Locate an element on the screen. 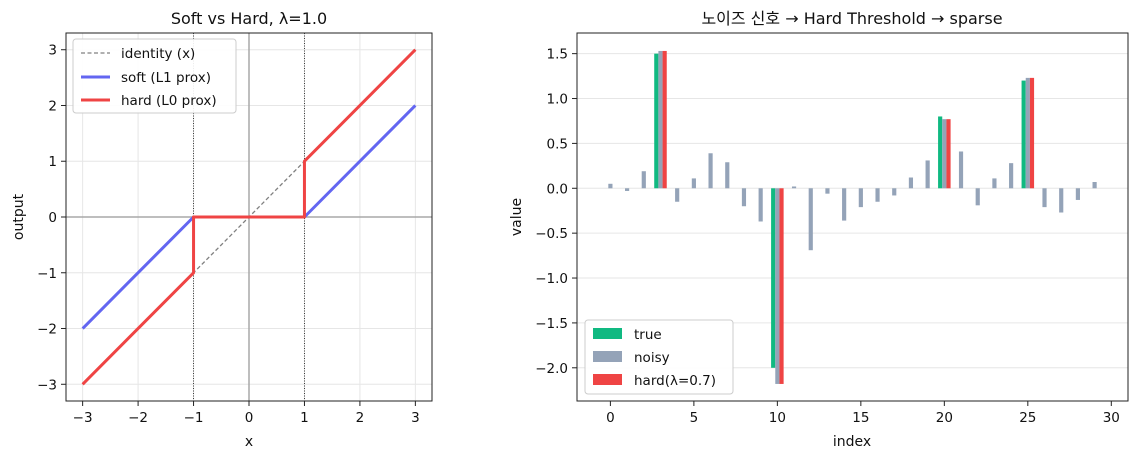 The height and width of the screenshot is (459, 1138). legend-true-label: true is located at coordinates (648, 335).